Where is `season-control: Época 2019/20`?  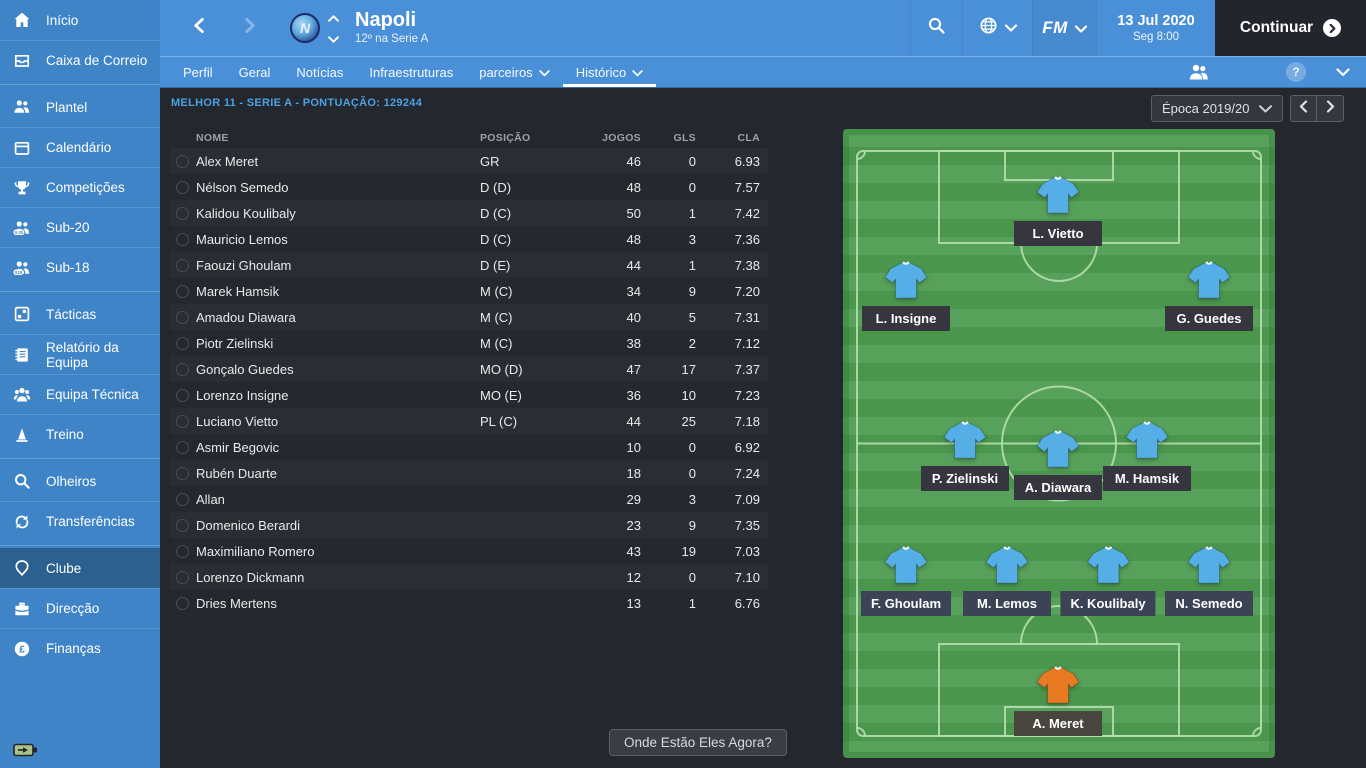 season-control: Época 2019/20 is located at coordinates (1247, 108).